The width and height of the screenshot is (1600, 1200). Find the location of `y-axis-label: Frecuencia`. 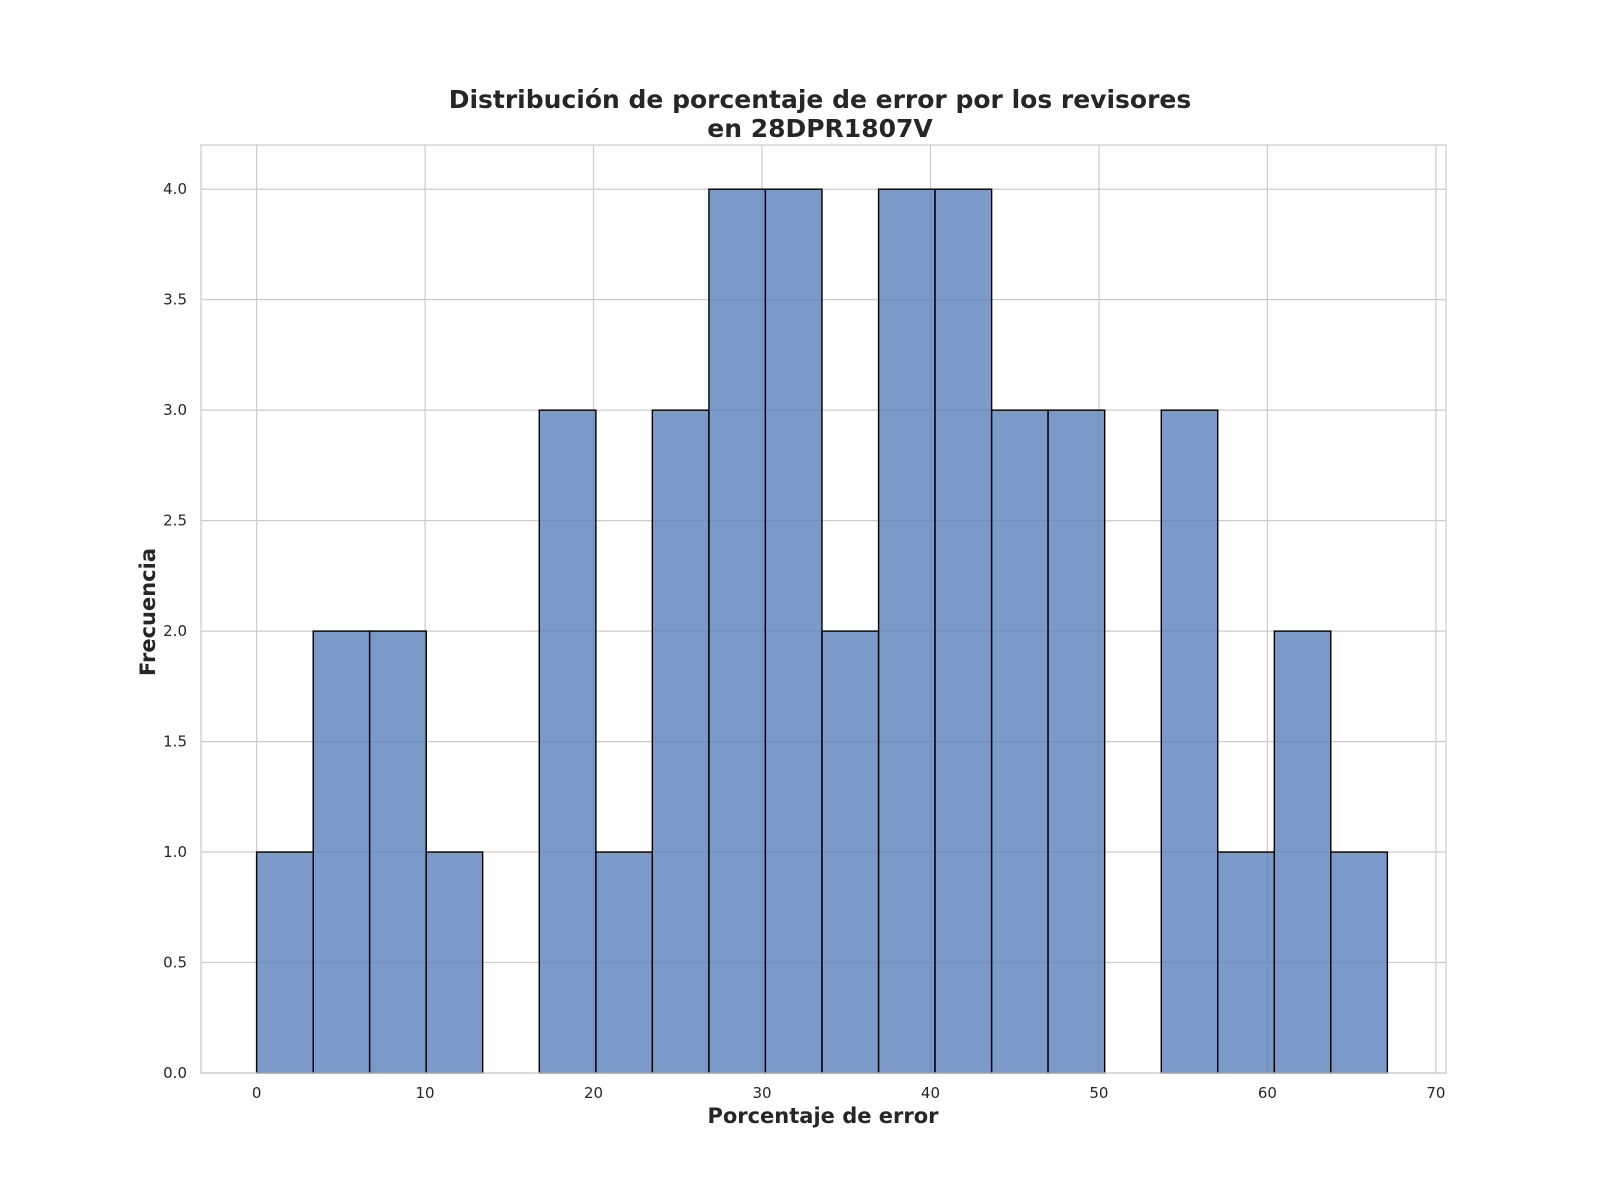

y-axis-label: Frecuencia is located at coordinates (148, 612).